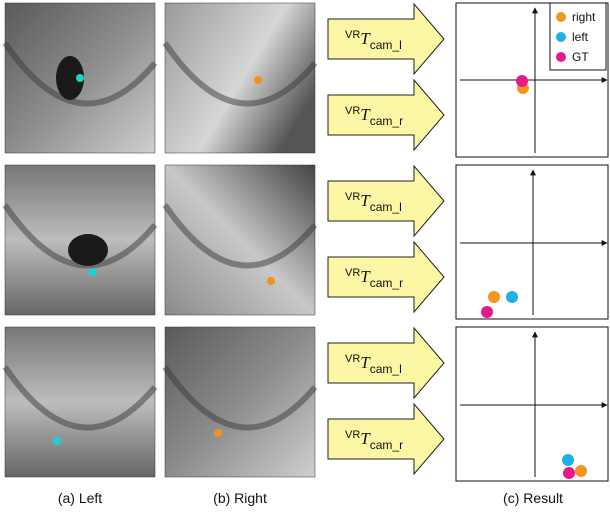  I want to click on caption: (c) Result, so click(533, 498).